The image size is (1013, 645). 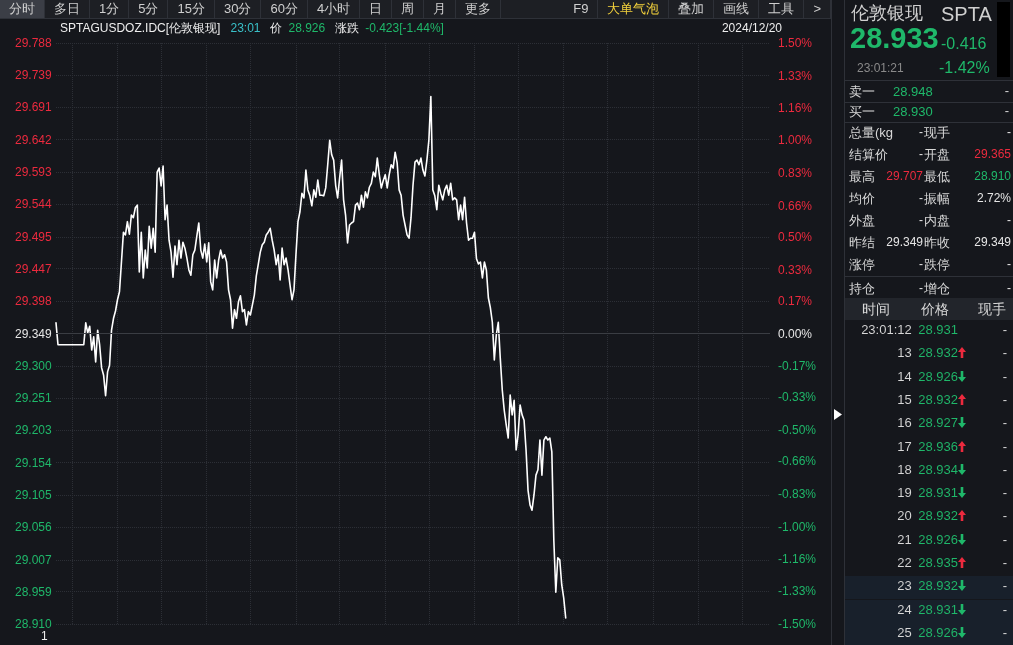 I want to click on text: 15分, so click(x=191, y=9).